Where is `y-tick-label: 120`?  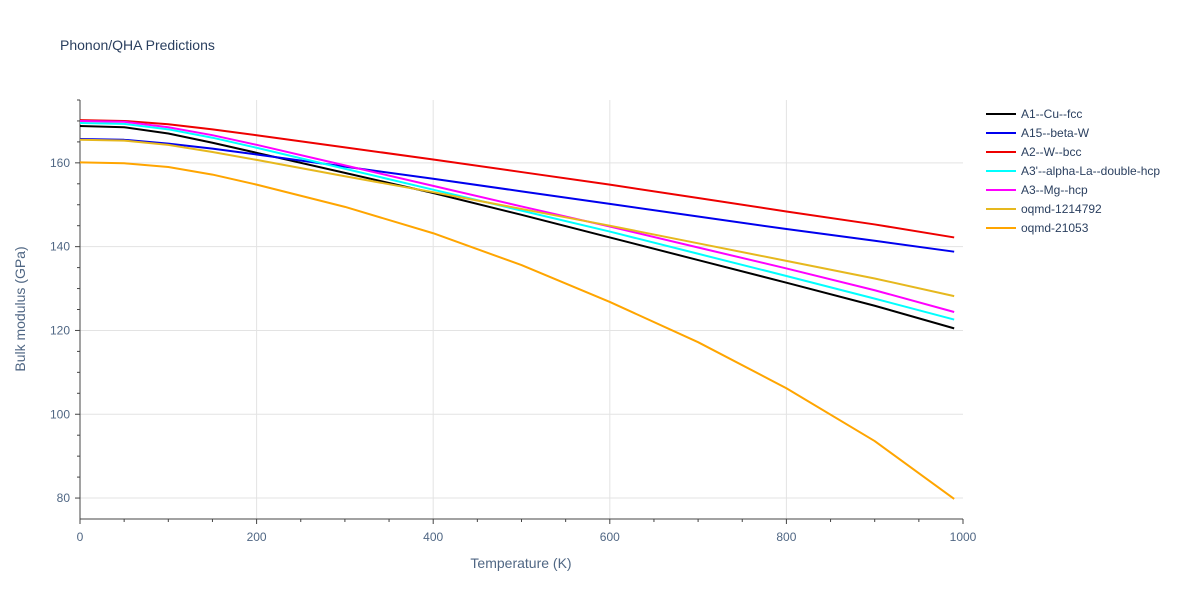 y-tick-label: 120 is located at coordinates (60, 330).